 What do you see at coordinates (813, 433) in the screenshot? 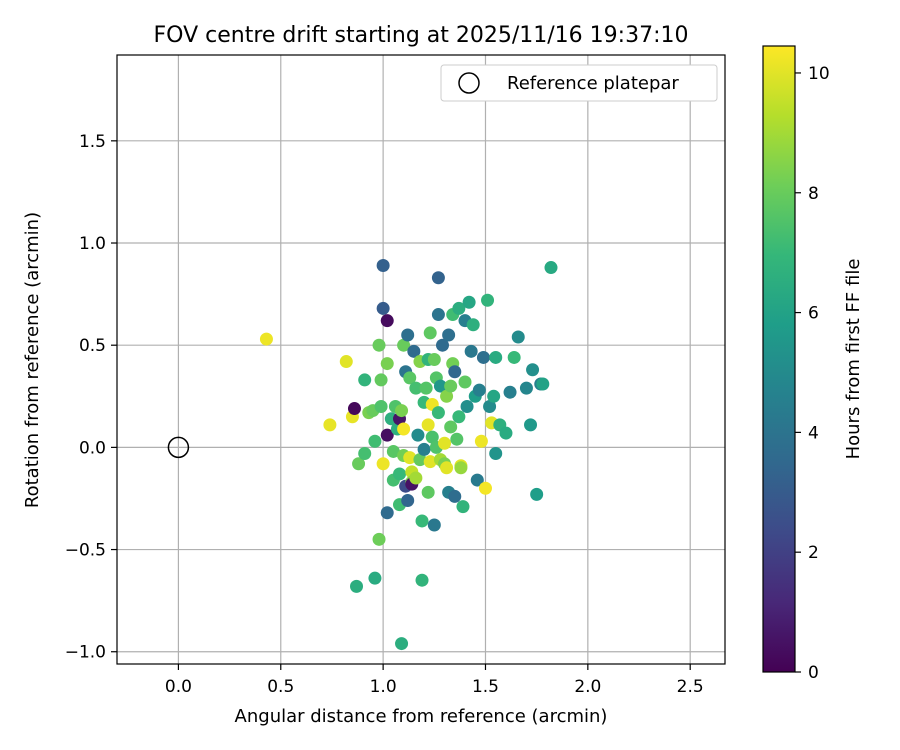
I see `colorbar-tick-label-2: 4` at bounding box center [813, 433].